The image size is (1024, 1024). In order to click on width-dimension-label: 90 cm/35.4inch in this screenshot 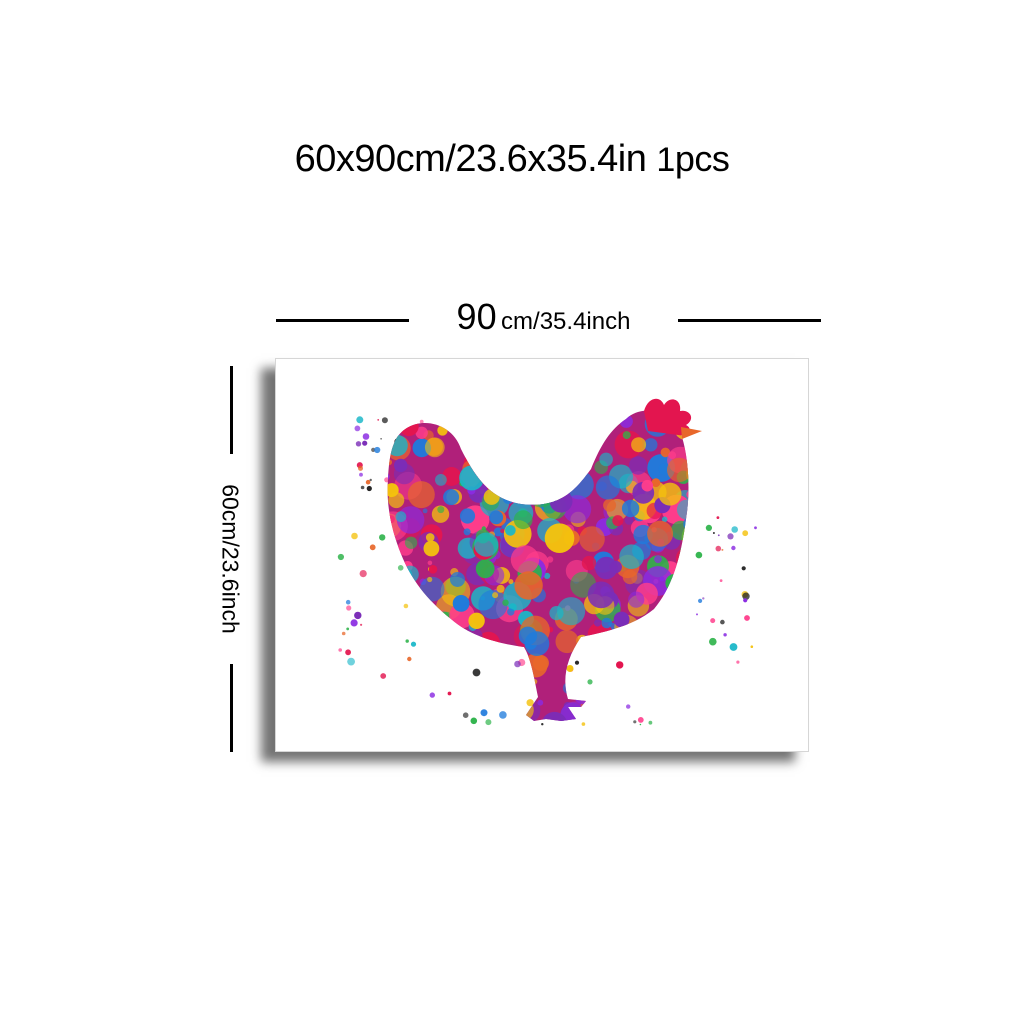, I will do `click(543, 317)`.